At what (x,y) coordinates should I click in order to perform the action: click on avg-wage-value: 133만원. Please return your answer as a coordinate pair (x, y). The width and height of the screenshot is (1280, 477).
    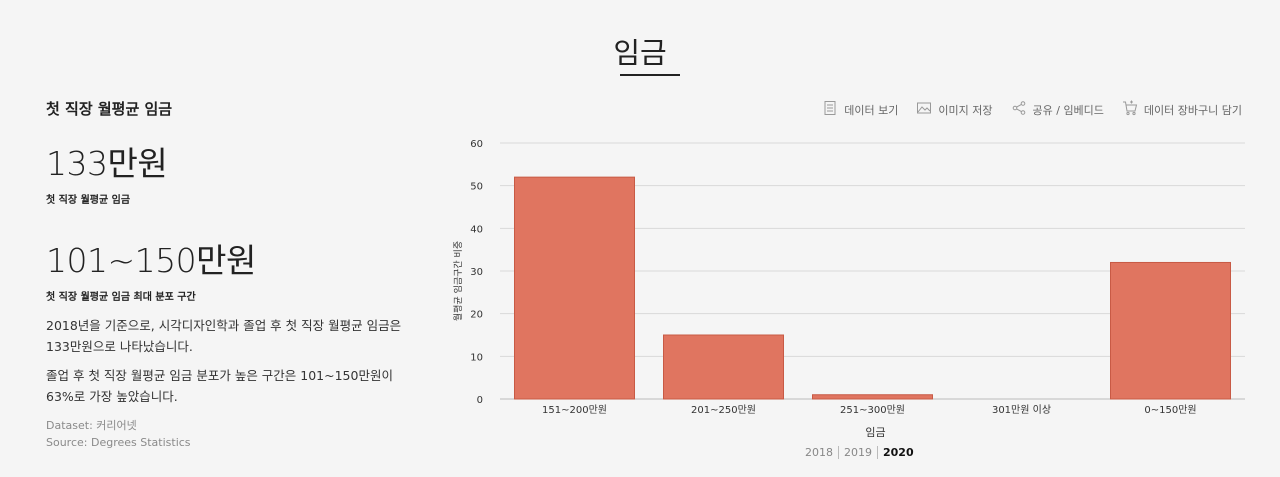
    Looking at the image, I should click on (107, 163).